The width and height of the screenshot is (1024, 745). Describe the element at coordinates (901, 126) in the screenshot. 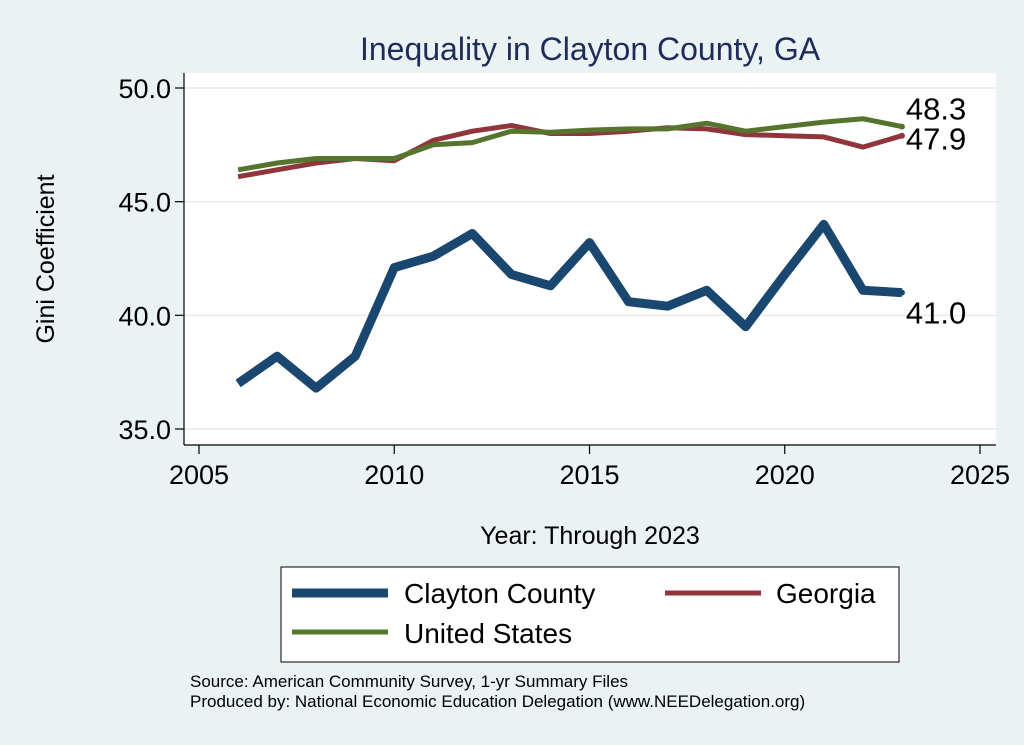

I see `end-marker-united-states` at that location.